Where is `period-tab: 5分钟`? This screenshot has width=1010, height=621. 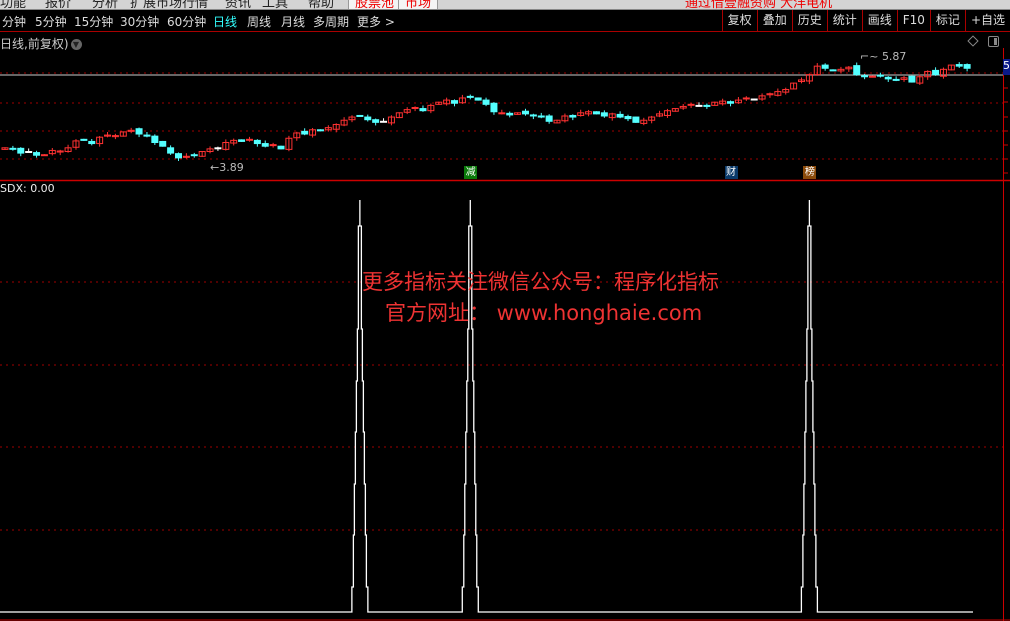
period-tab: 5分钟 is located at coordinates (51, 22).